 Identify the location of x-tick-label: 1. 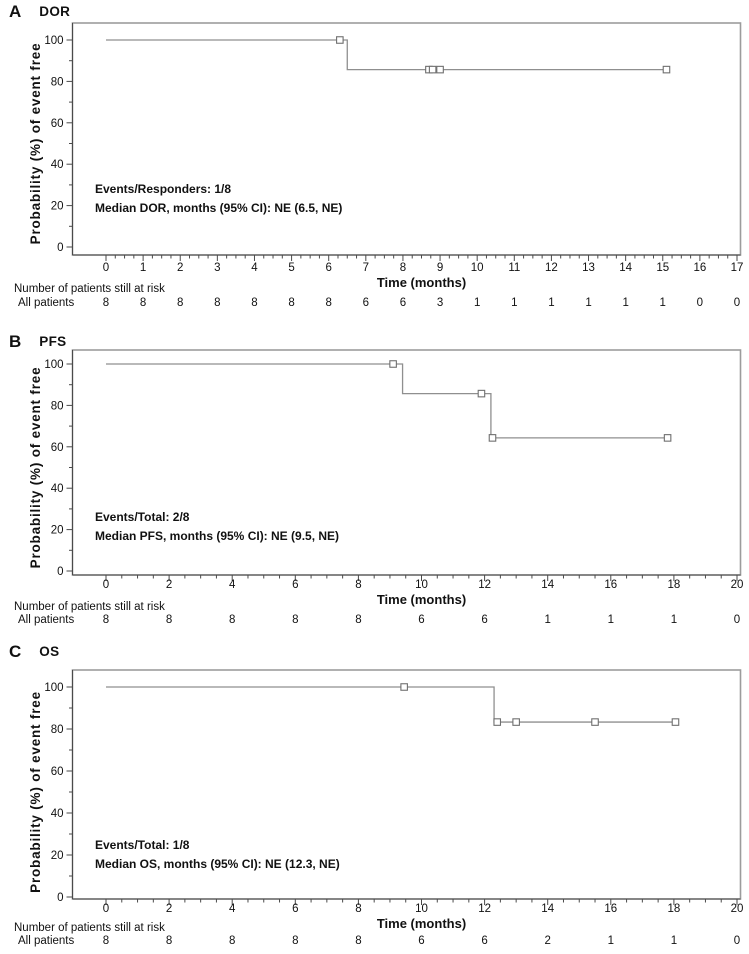
(143, 268).